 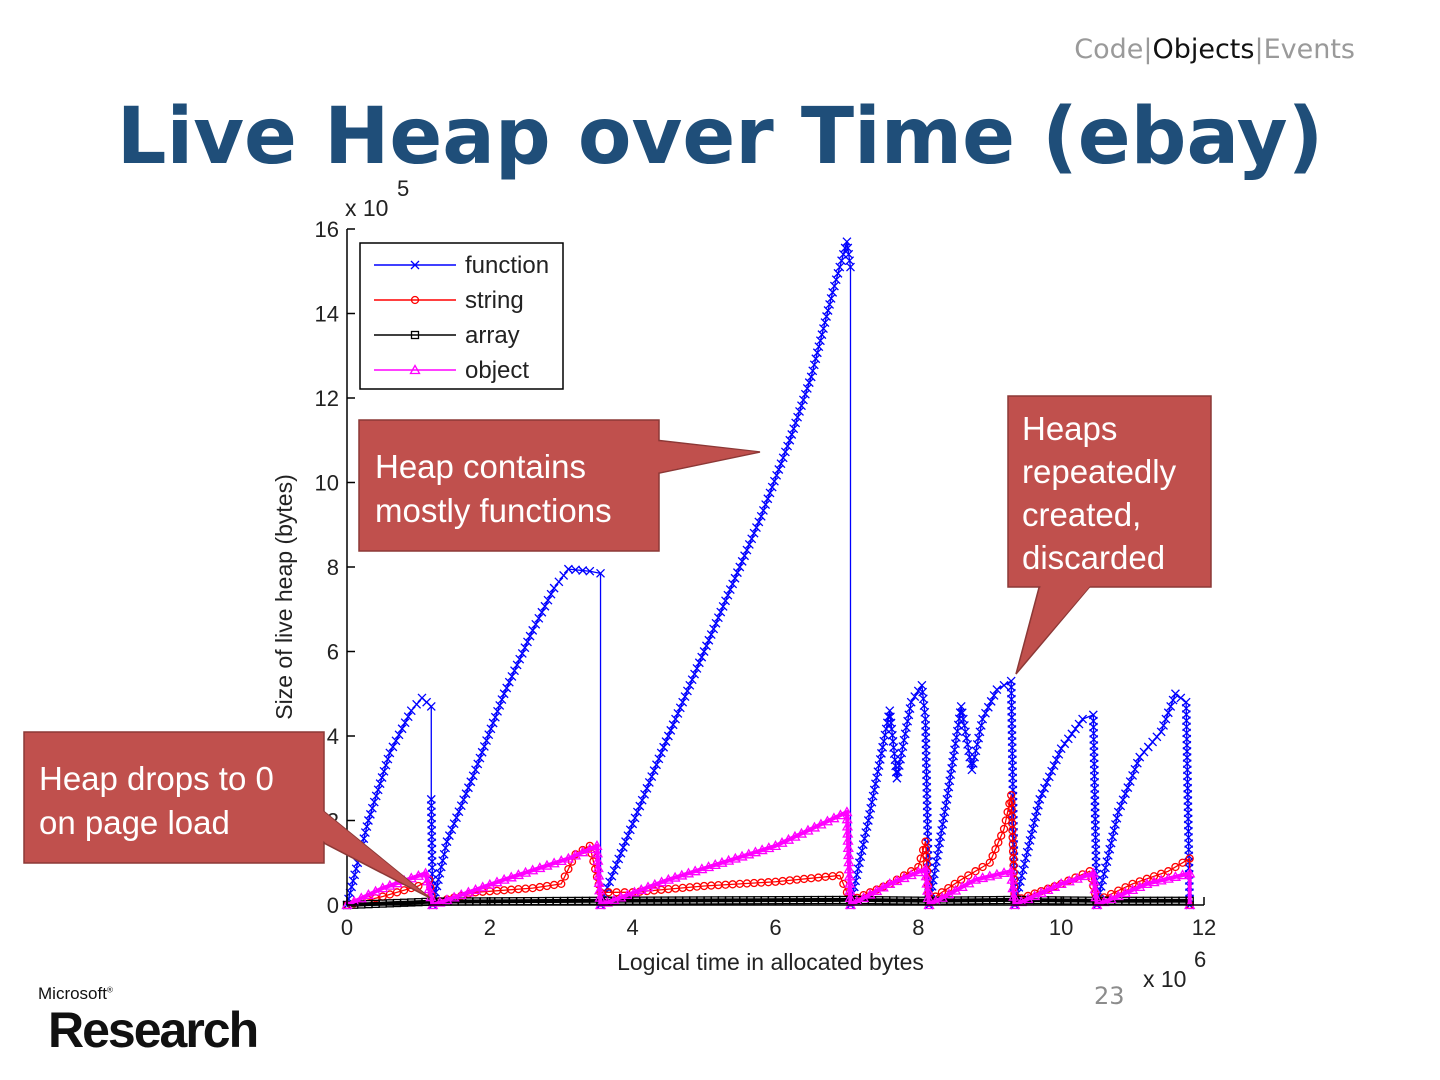 What do you see at coordinates (1203, 49) in the screenshot?
I see `breadcrumb-item-objects: Objects` at bounding box center [1203, 49].